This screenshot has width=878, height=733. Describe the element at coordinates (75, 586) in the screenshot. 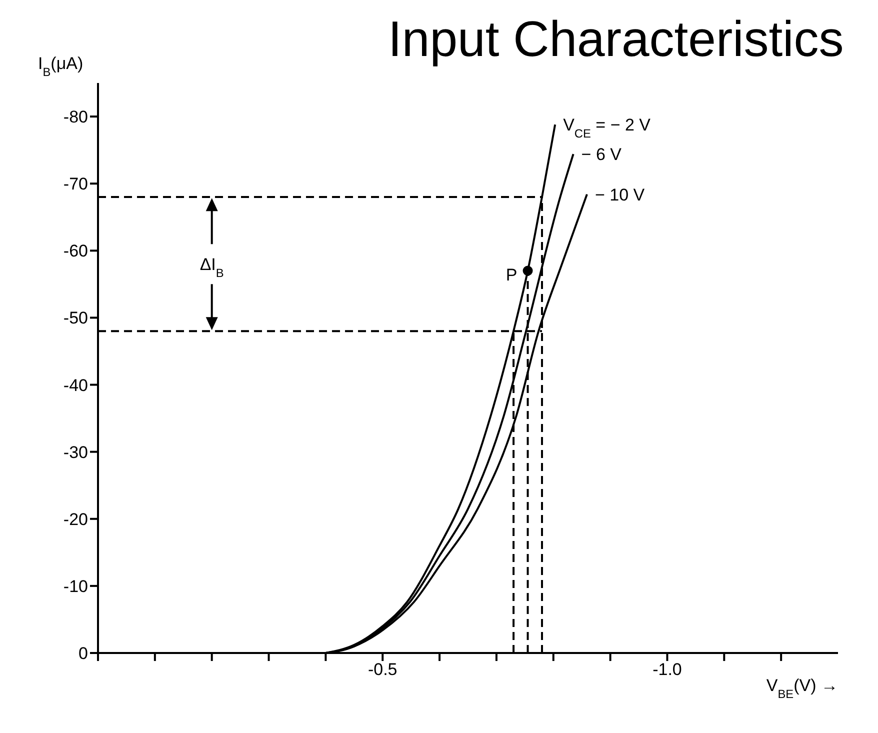

I see `y-tick-label: -10` at that location.